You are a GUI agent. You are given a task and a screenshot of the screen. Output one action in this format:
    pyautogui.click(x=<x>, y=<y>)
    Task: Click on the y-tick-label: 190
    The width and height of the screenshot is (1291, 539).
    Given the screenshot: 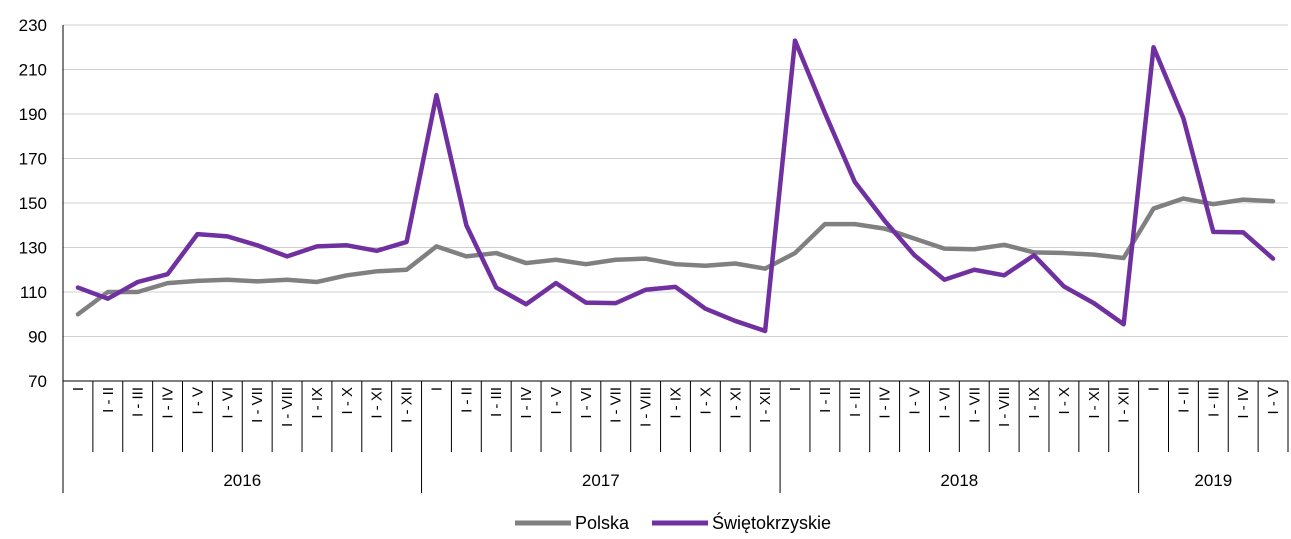 What is the action you would take?
    pyautogui.click(x=33, y=114)
    